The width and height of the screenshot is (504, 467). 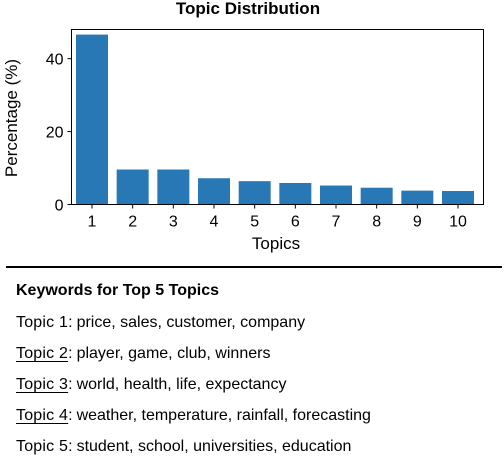 I want to click on topic-words: world, health, life, expectancy, so click(x=181, y=384).